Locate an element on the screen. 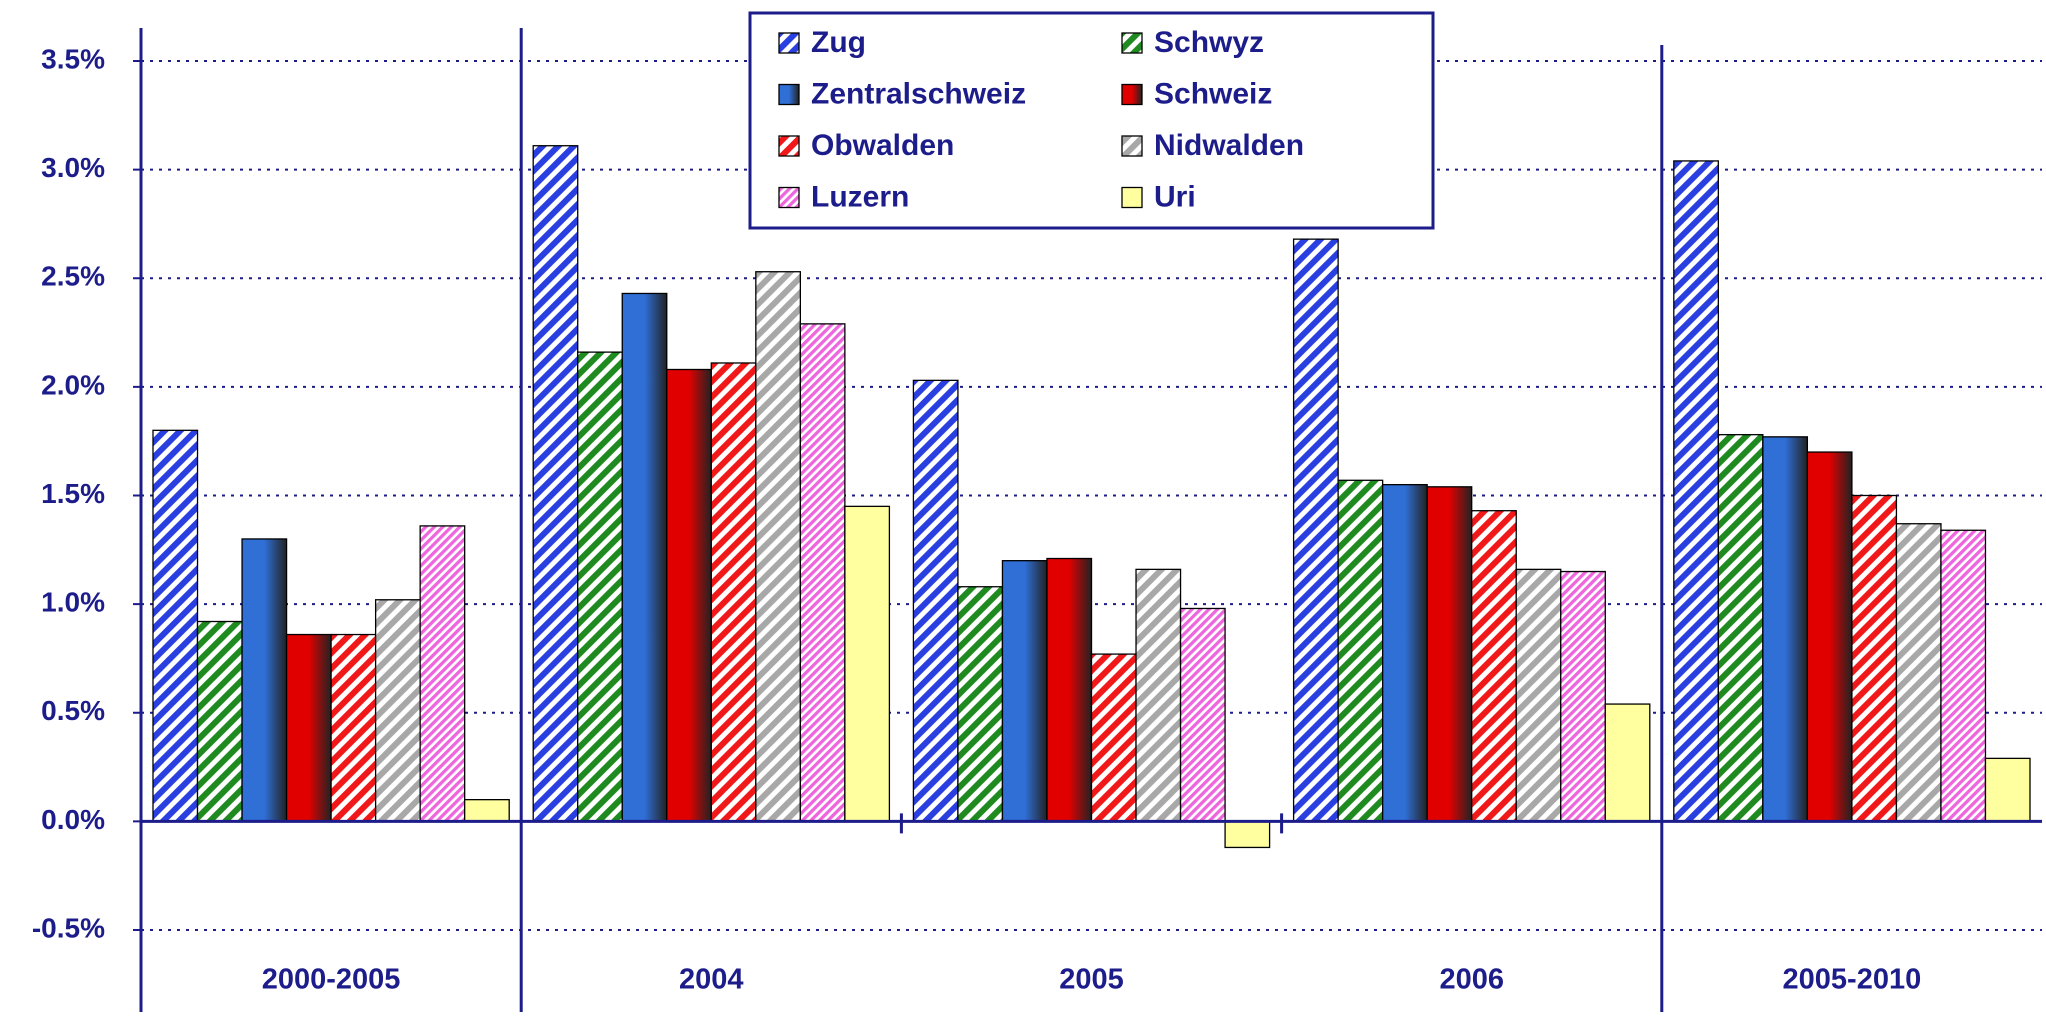 The width and height of the screenshot is (2046, 1016). legend-label: Obwalden is located at coordinates (882, 145).